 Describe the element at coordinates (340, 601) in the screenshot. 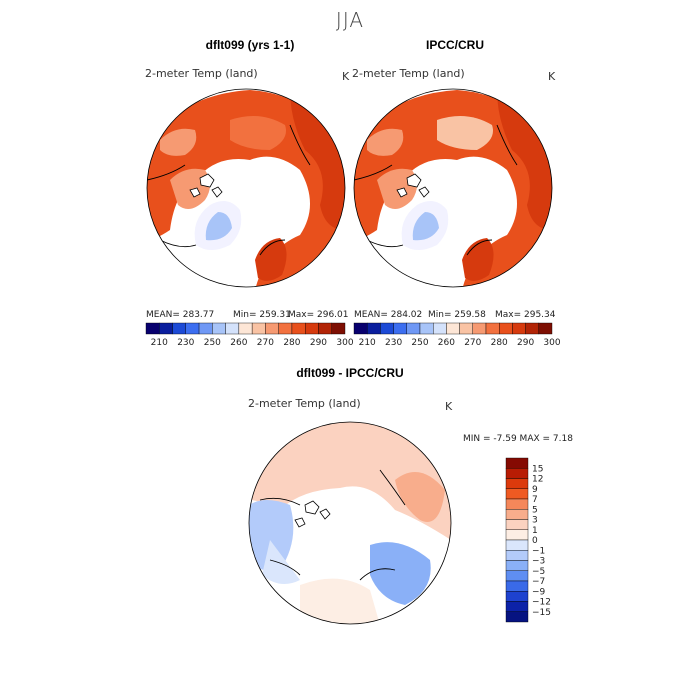

I see `diff-land-south` at that location.